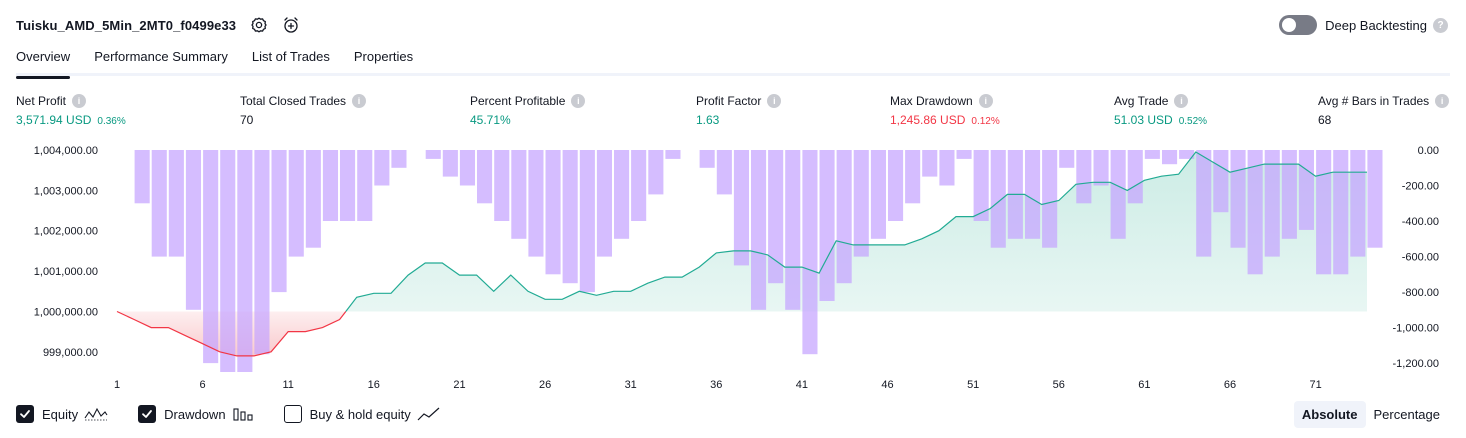 This screenshot has width=1466, height=438. I want to click on right-tick-label: -400.00, so click(1420, 222).